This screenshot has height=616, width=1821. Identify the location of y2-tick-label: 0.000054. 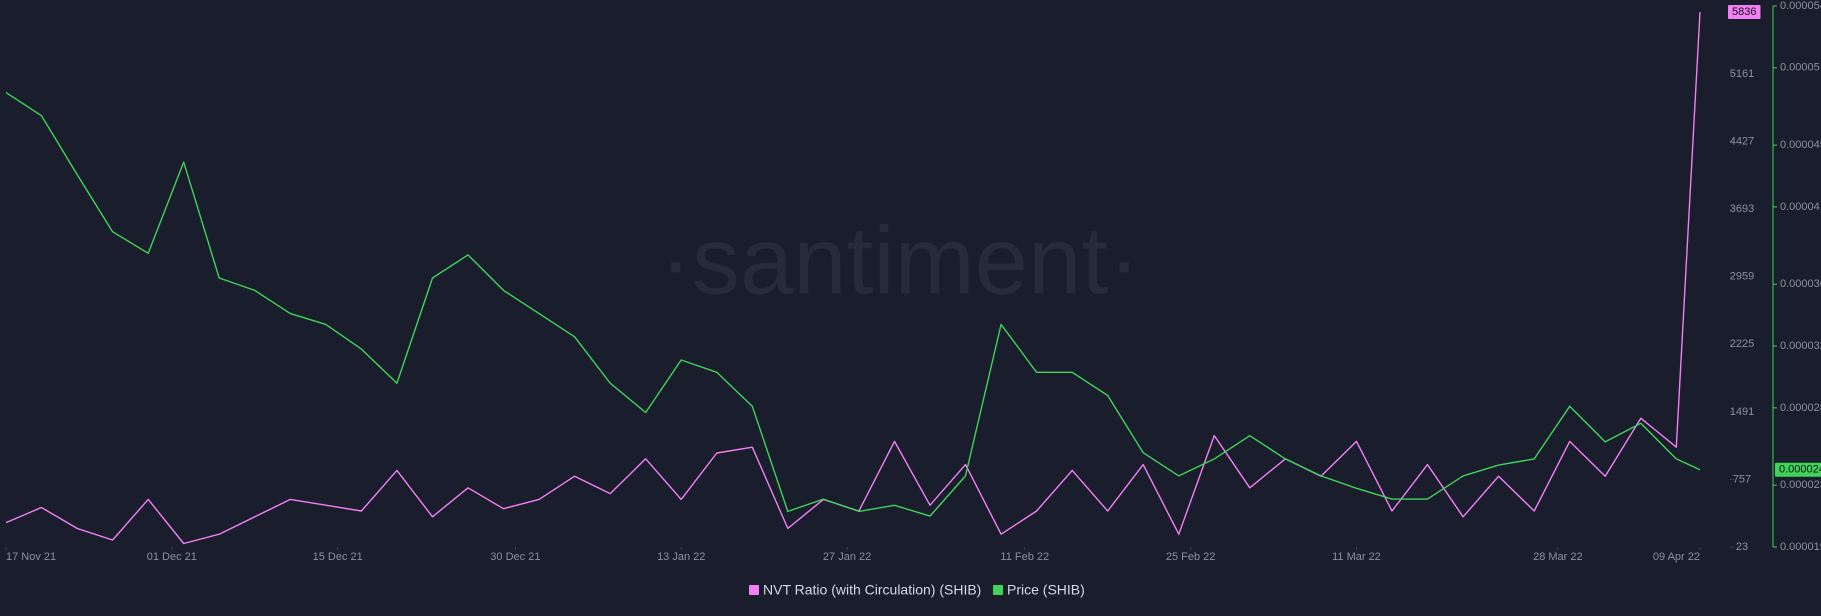
(1800, 6).